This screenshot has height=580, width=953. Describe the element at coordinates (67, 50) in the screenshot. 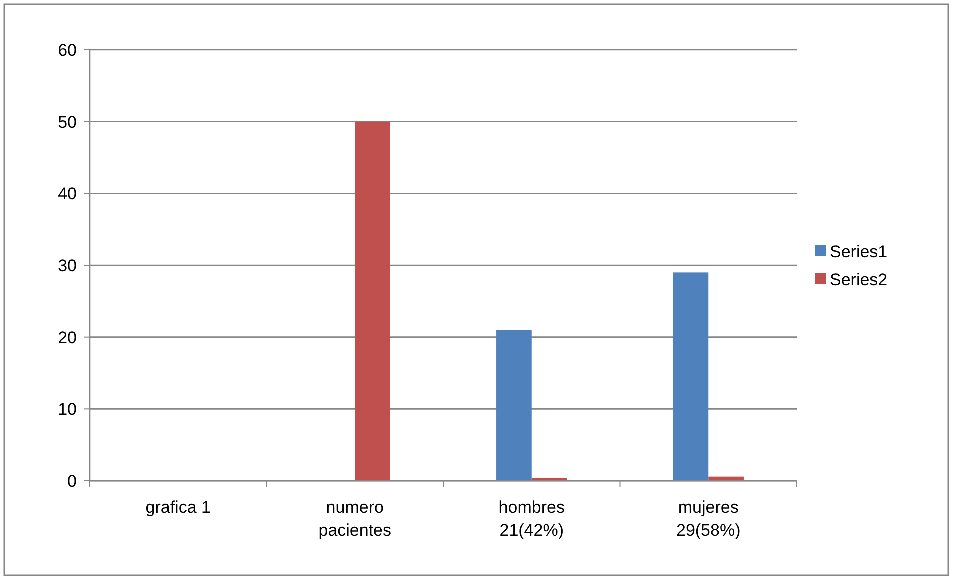

I see `y-tick-label: 60` at that location.